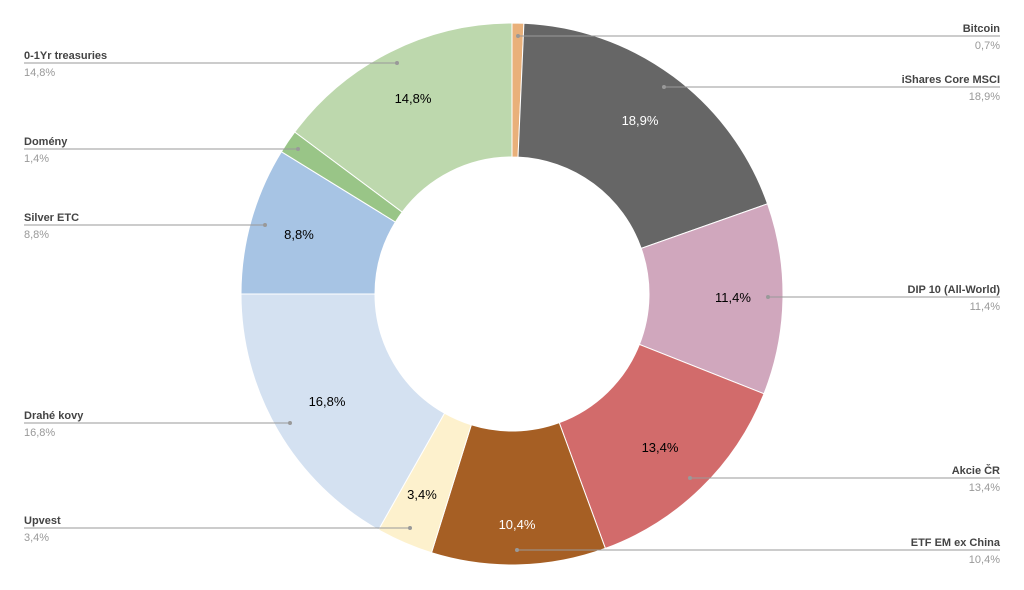  Describe the element at coordinates (403, 117) in the screenshot. I see `slice-0-1yr-treasuries` at that location.